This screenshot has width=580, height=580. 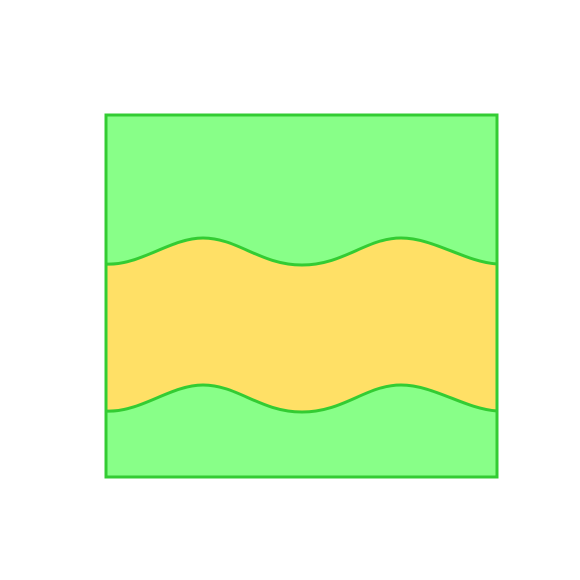 What do you see at coordinates (301, 251) in the screenshot?
I see `top-wave-line` at bounding box center [301, 251].